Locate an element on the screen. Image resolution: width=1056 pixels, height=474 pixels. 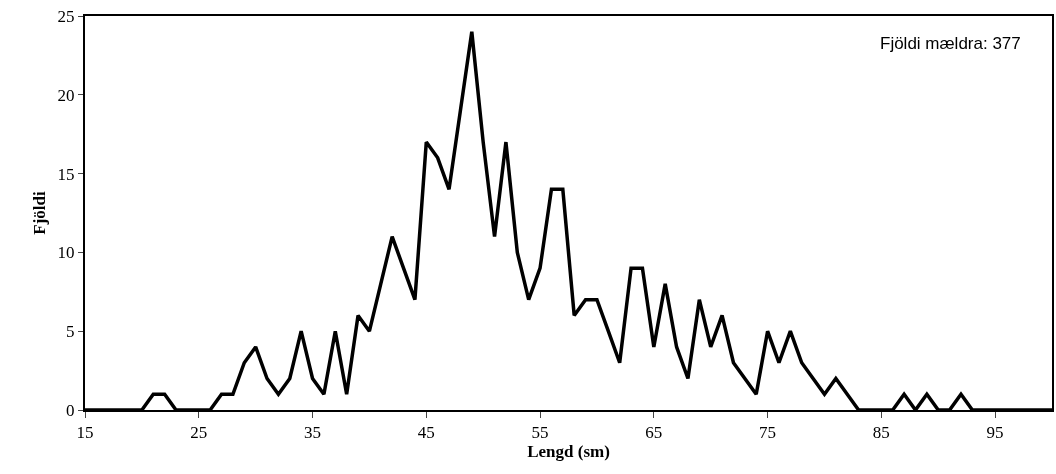
annotation: Fjöldi mældra: 377 is located at coordinates (950, 43).